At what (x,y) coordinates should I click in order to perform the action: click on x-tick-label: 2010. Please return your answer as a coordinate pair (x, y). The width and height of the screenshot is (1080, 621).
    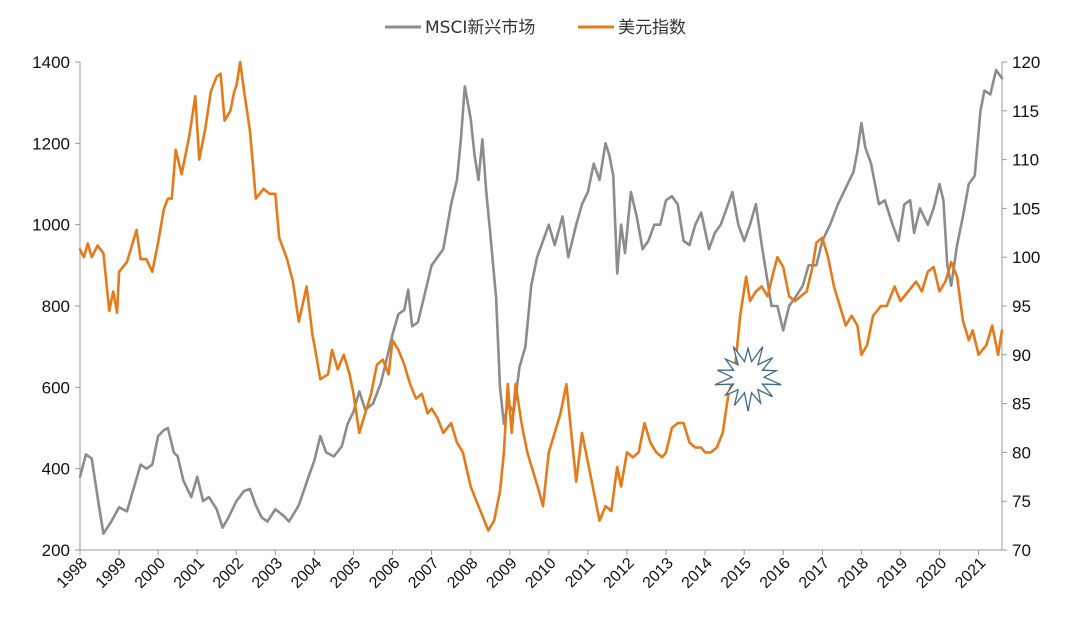
    Looking at the image, I should click on (540, 573).